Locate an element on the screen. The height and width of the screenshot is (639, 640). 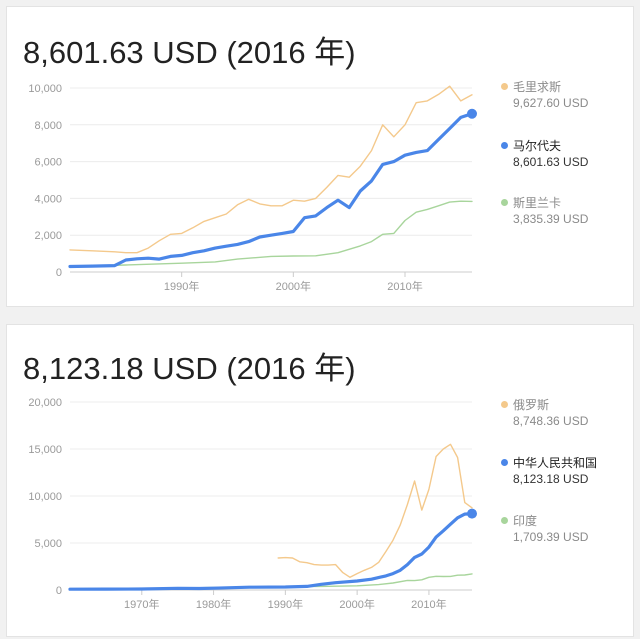
legend-value: 8,748.36 USD is located at coordinates (551, 421).